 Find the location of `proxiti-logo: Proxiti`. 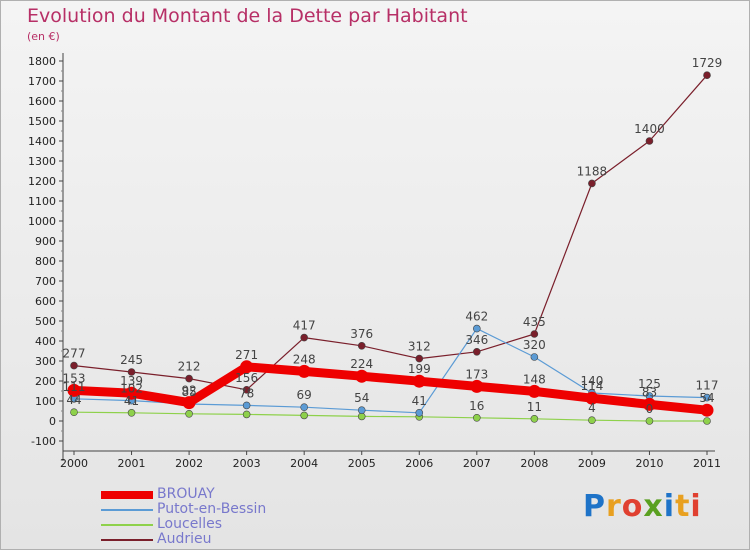

proxiti-logo: Proxiti is located at coordinates (642, 506).